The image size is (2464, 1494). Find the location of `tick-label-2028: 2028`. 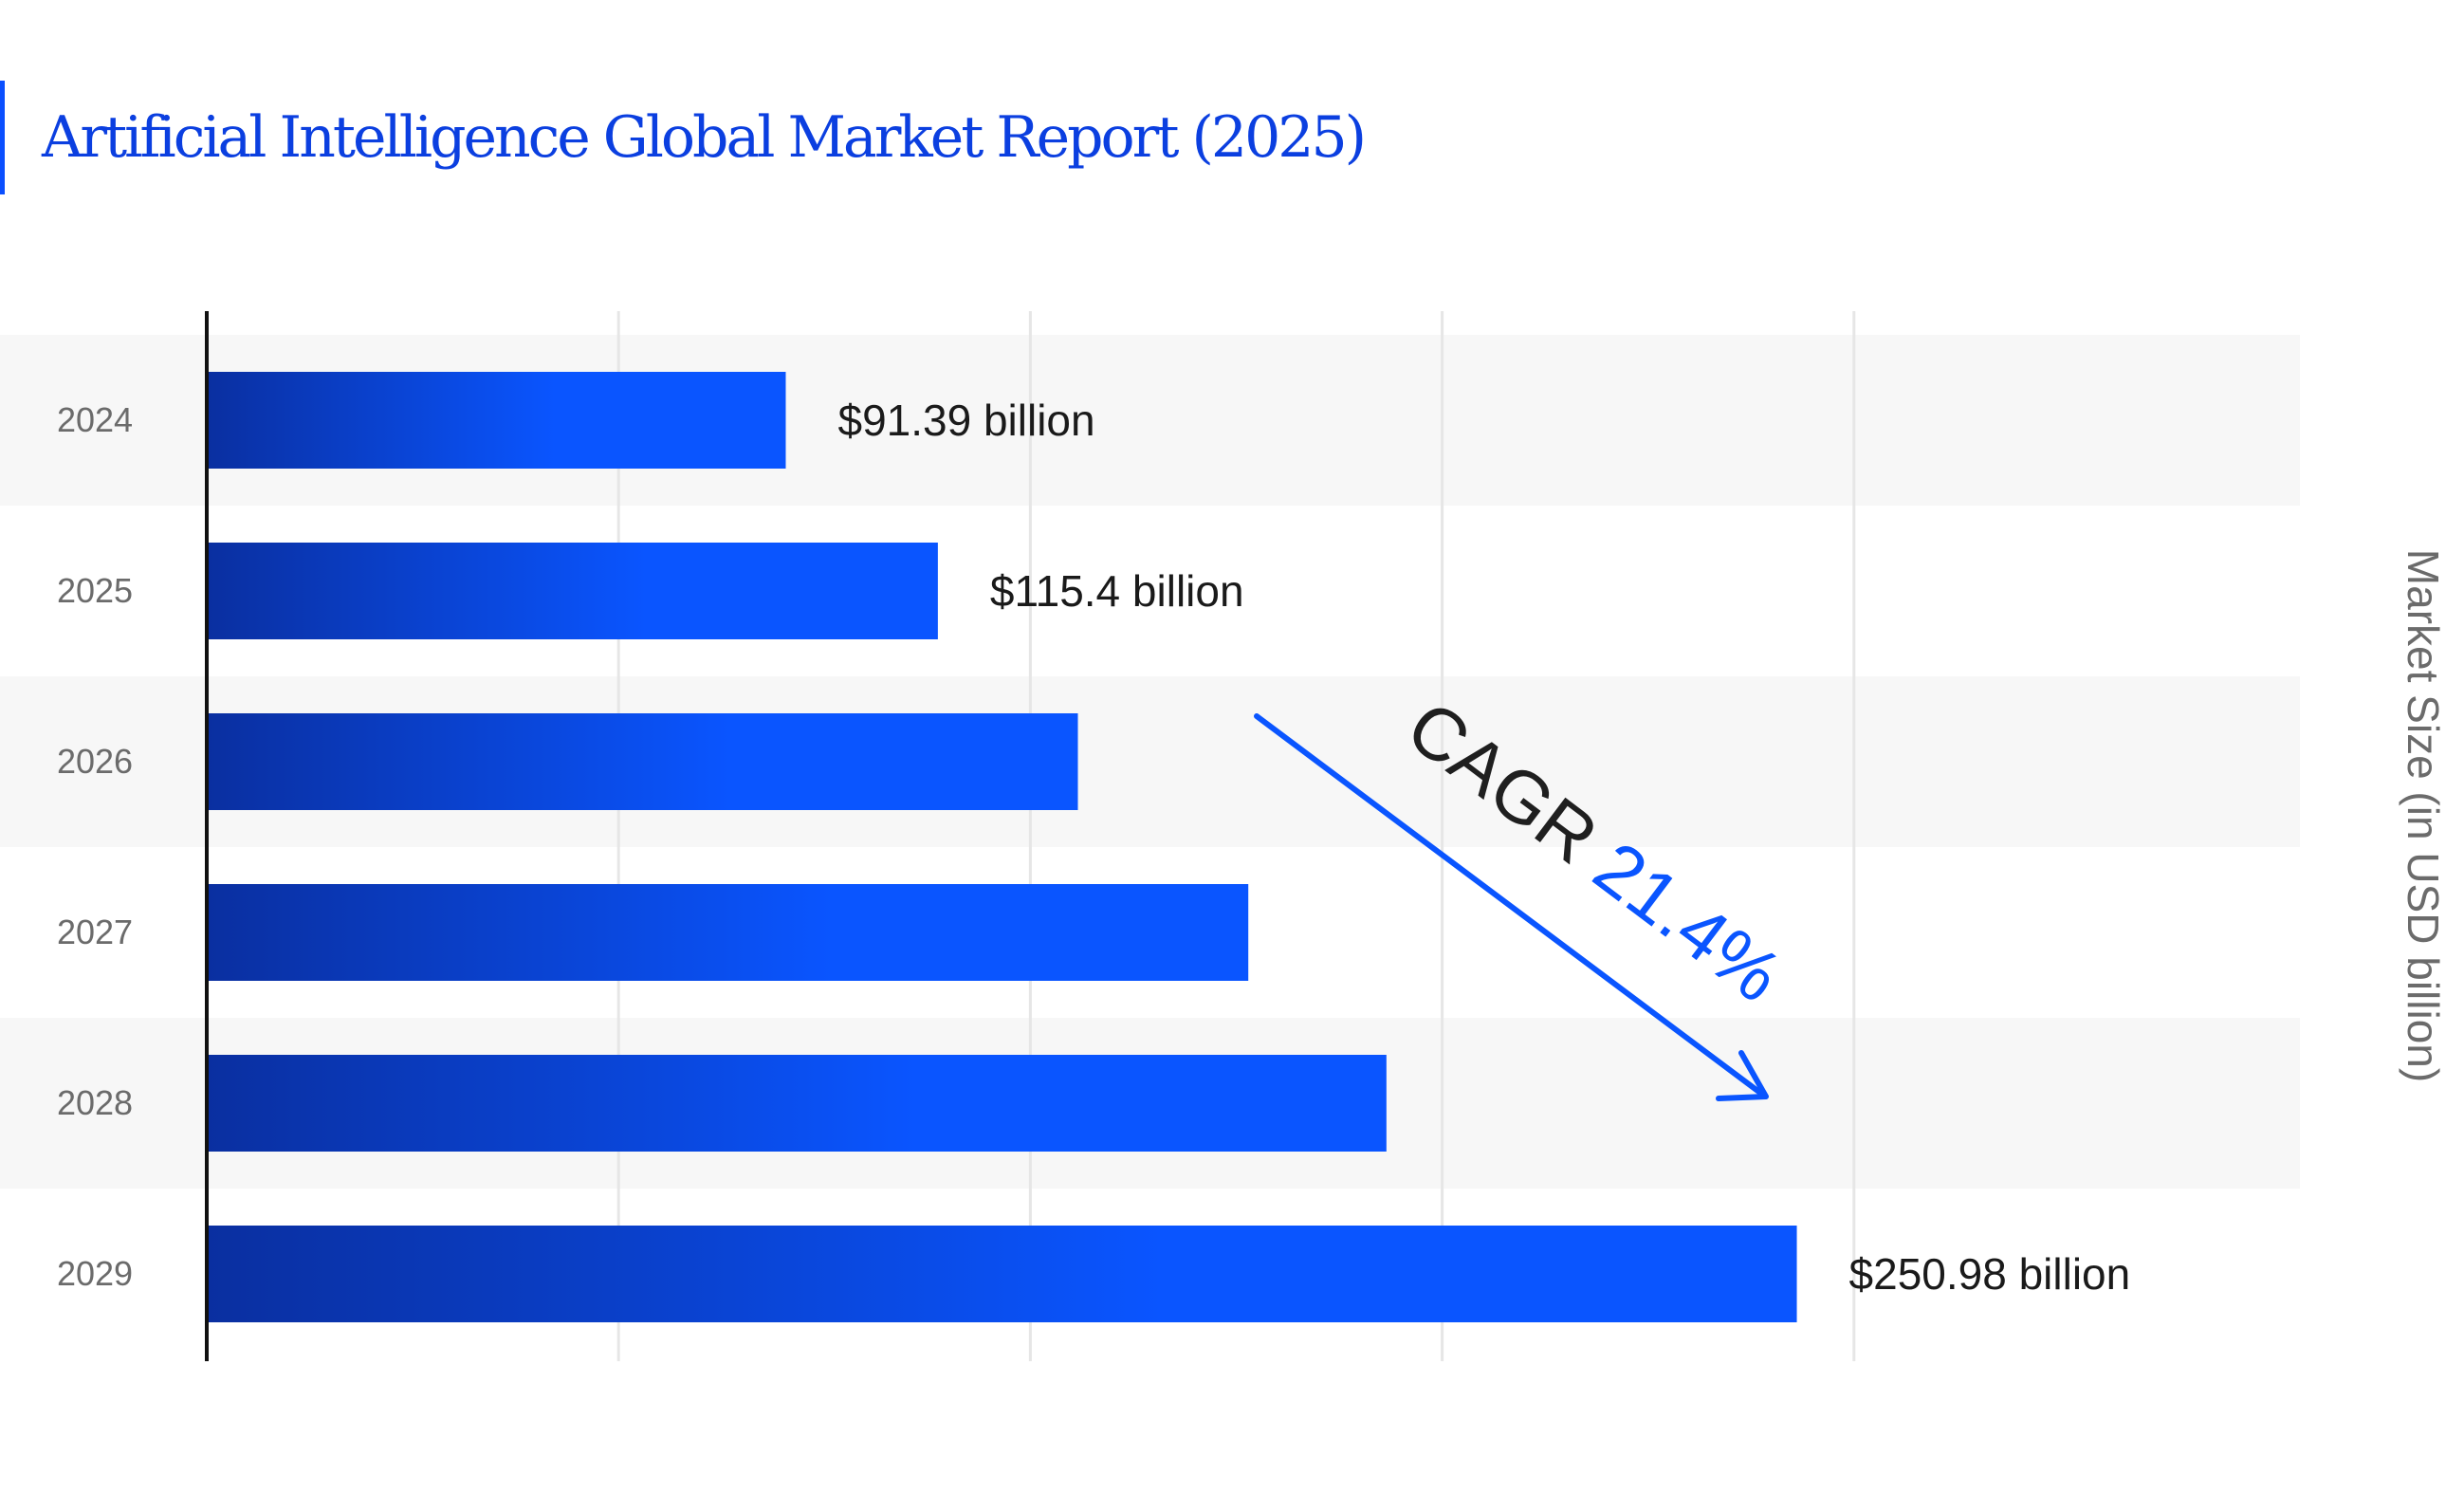

tick-label-2028: 2028 is located at coordinates (95, 1102).